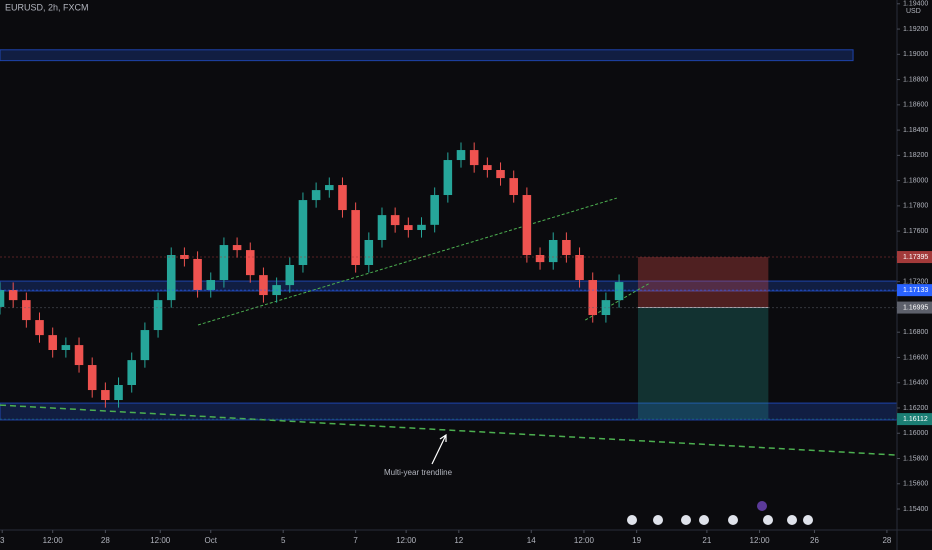  What do you see at coordinates (915, 231) in the screenshot?
I see `y-tick-label: 1.17600` at bounding box center [915, 231].